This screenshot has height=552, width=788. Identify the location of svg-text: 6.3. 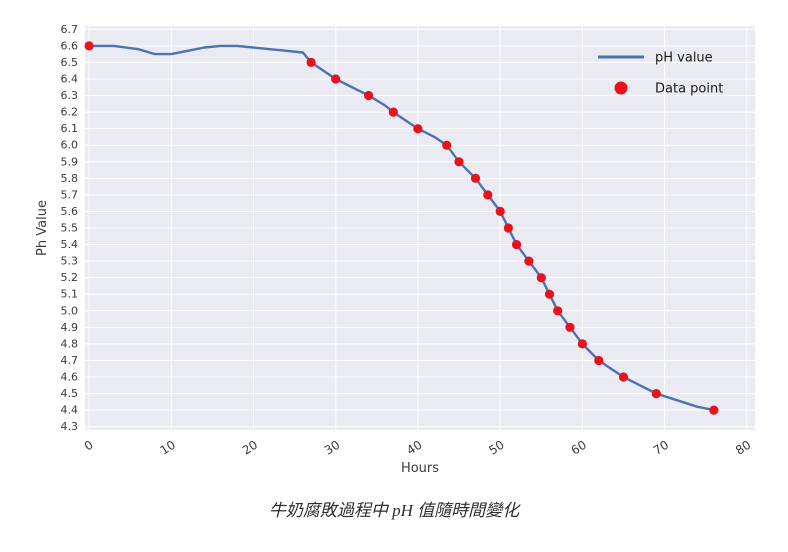
(70, 95).